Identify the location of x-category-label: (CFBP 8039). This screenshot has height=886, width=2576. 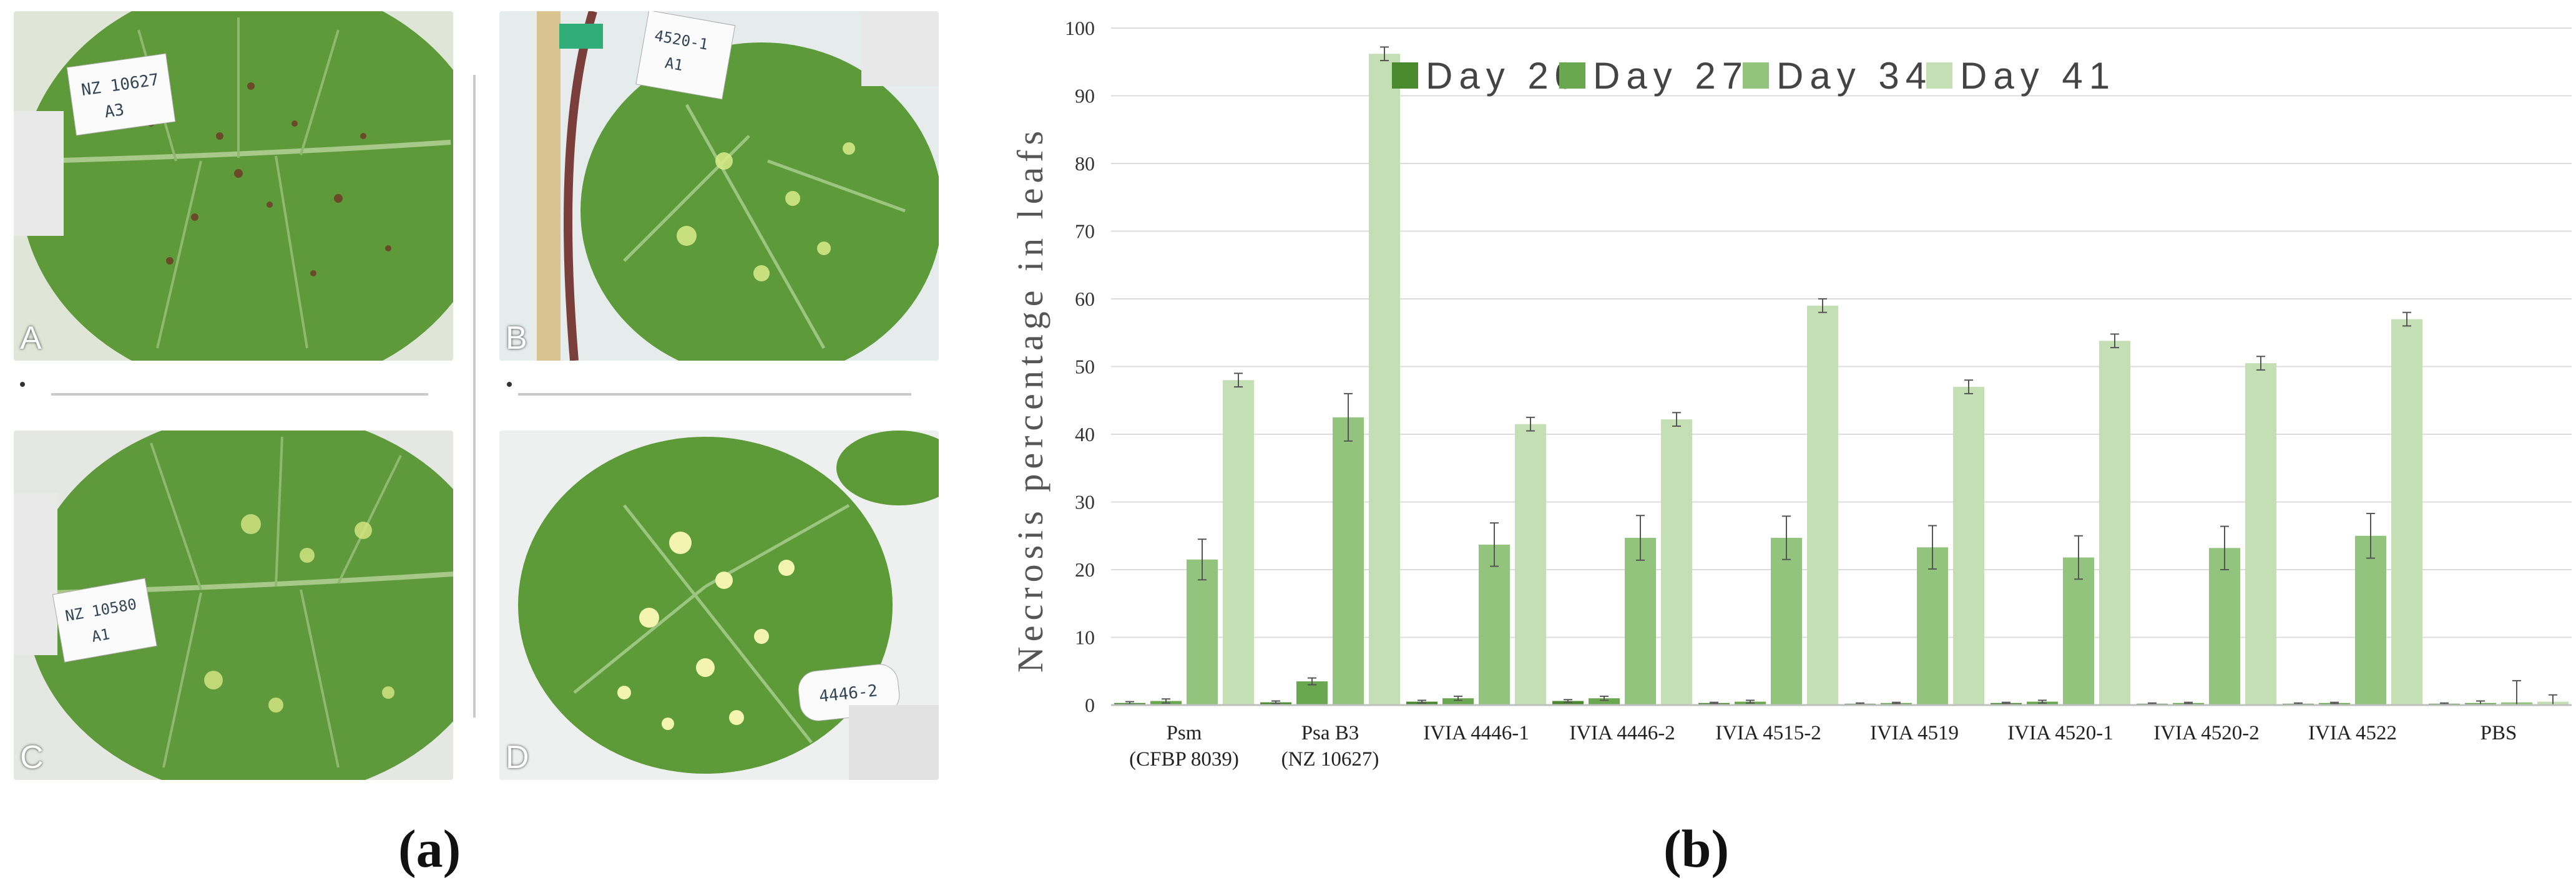
(1184, 759).